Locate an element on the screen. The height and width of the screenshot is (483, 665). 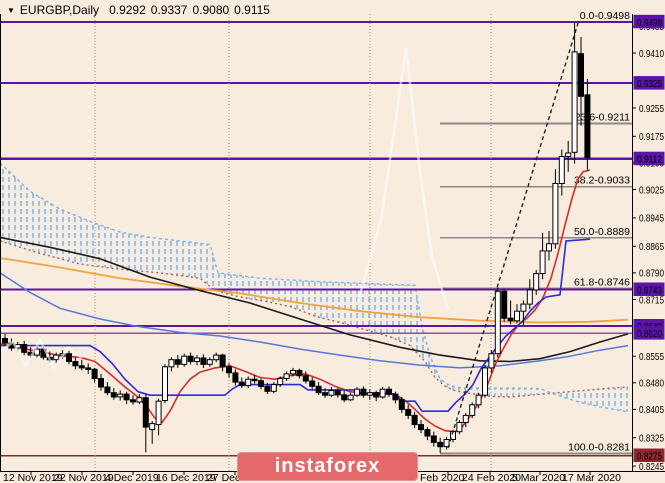
date-label: 5 Mar 2020 is located at coordinates (538, 477).